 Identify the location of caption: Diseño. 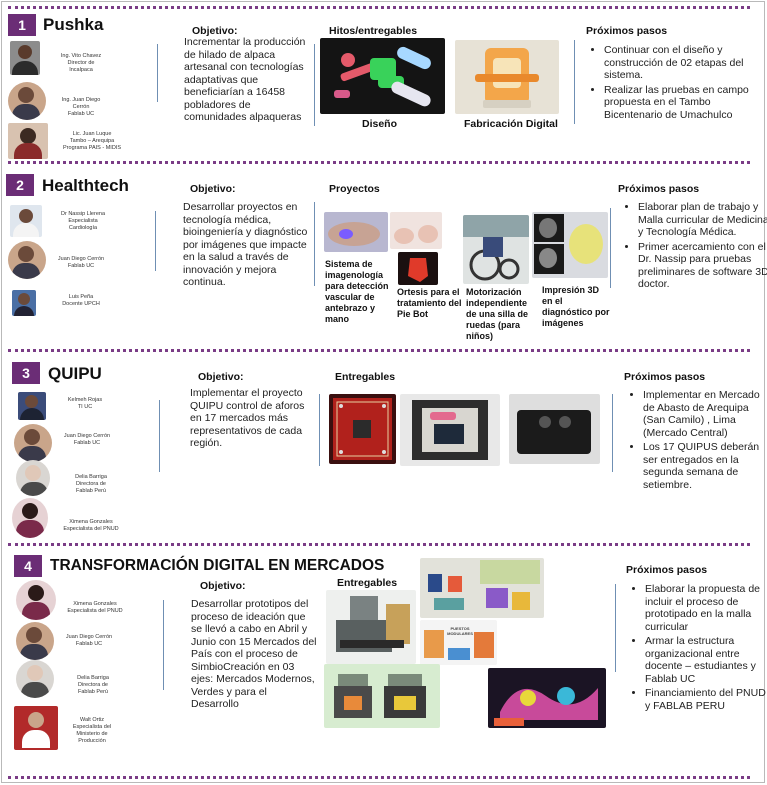
(380, 124).